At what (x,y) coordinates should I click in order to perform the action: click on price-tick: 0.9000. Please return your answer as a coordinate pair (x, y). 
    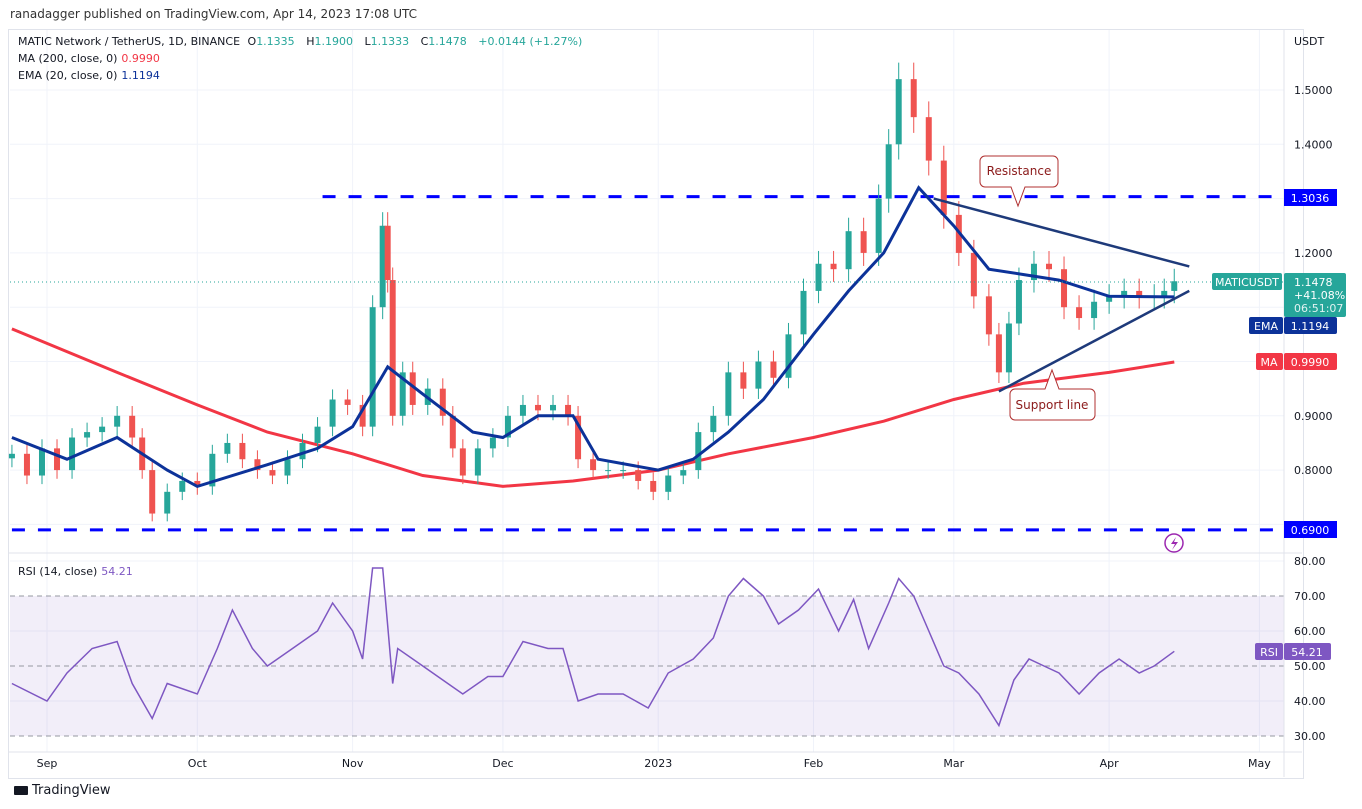
    Looking at the image, I should click on (1313, 416).